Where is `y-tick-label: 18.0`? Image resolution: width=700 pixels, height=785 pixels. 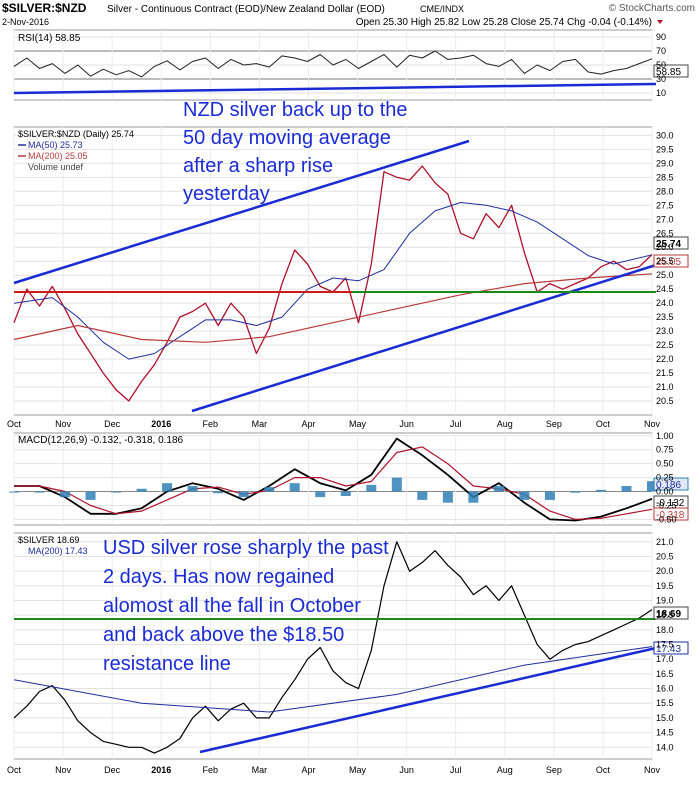
y-tick-label: 18.0 is located at coordinates (665, 630).